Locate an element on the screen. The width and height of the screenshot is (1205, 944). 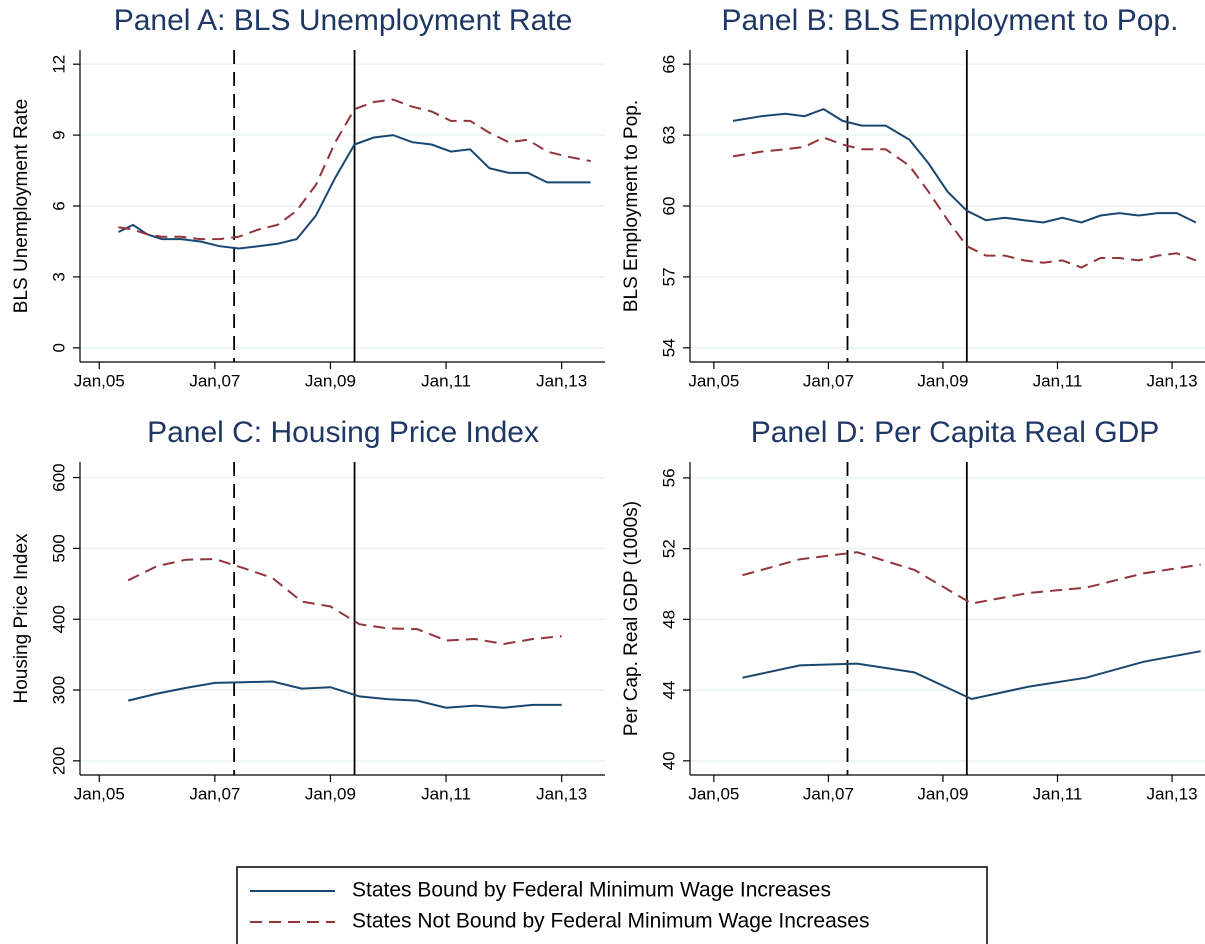
y-tick-label: 44 is located at coordinates (668, 690).